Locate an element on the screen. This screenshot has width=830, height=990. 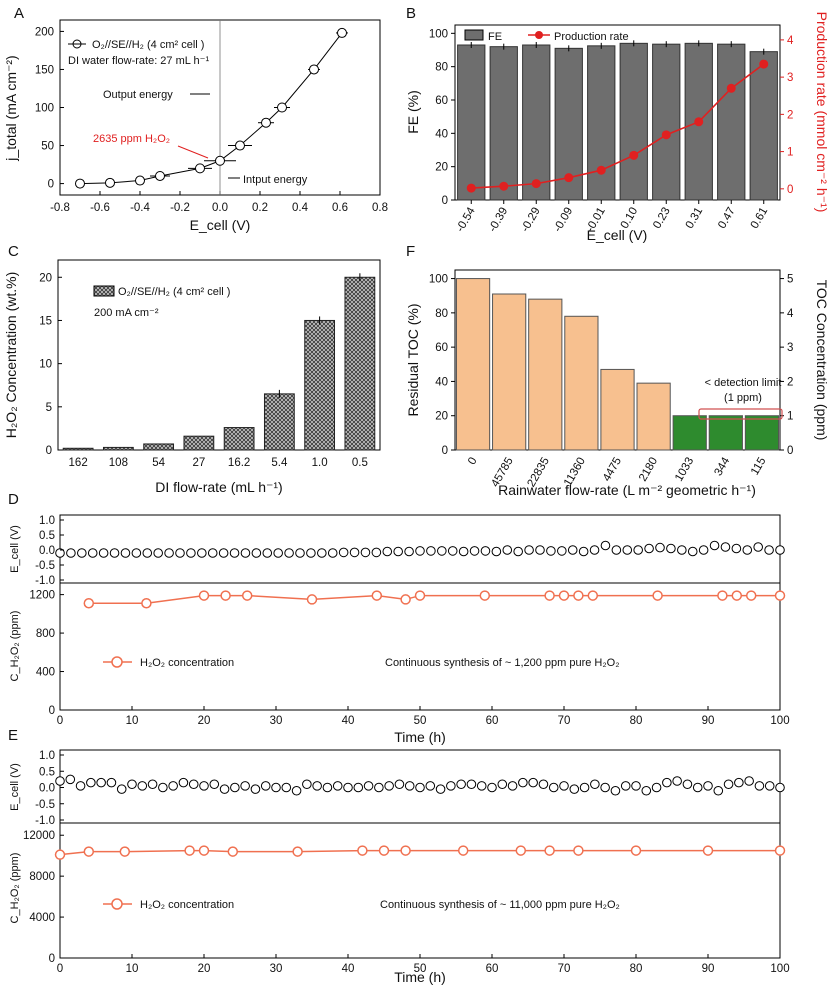
current-note: 200 mA cm⁻² is located at coordinates (126, 313).